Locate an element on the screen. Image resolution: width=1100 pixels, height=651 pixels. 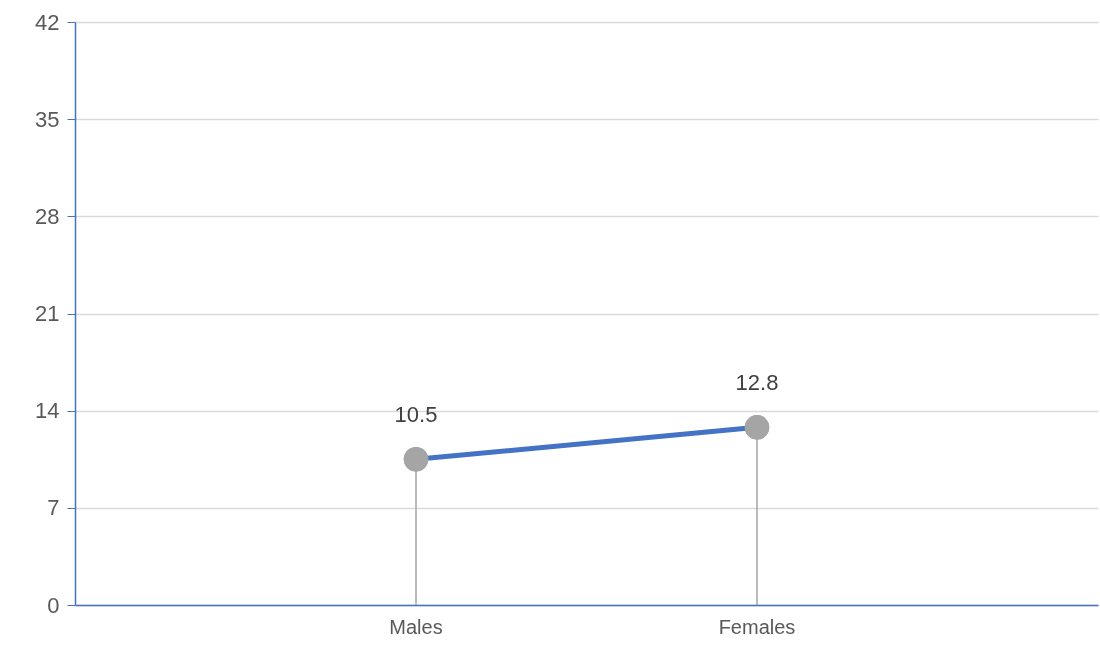
y-tick-label: 35 is located at coordinates (47, 119).